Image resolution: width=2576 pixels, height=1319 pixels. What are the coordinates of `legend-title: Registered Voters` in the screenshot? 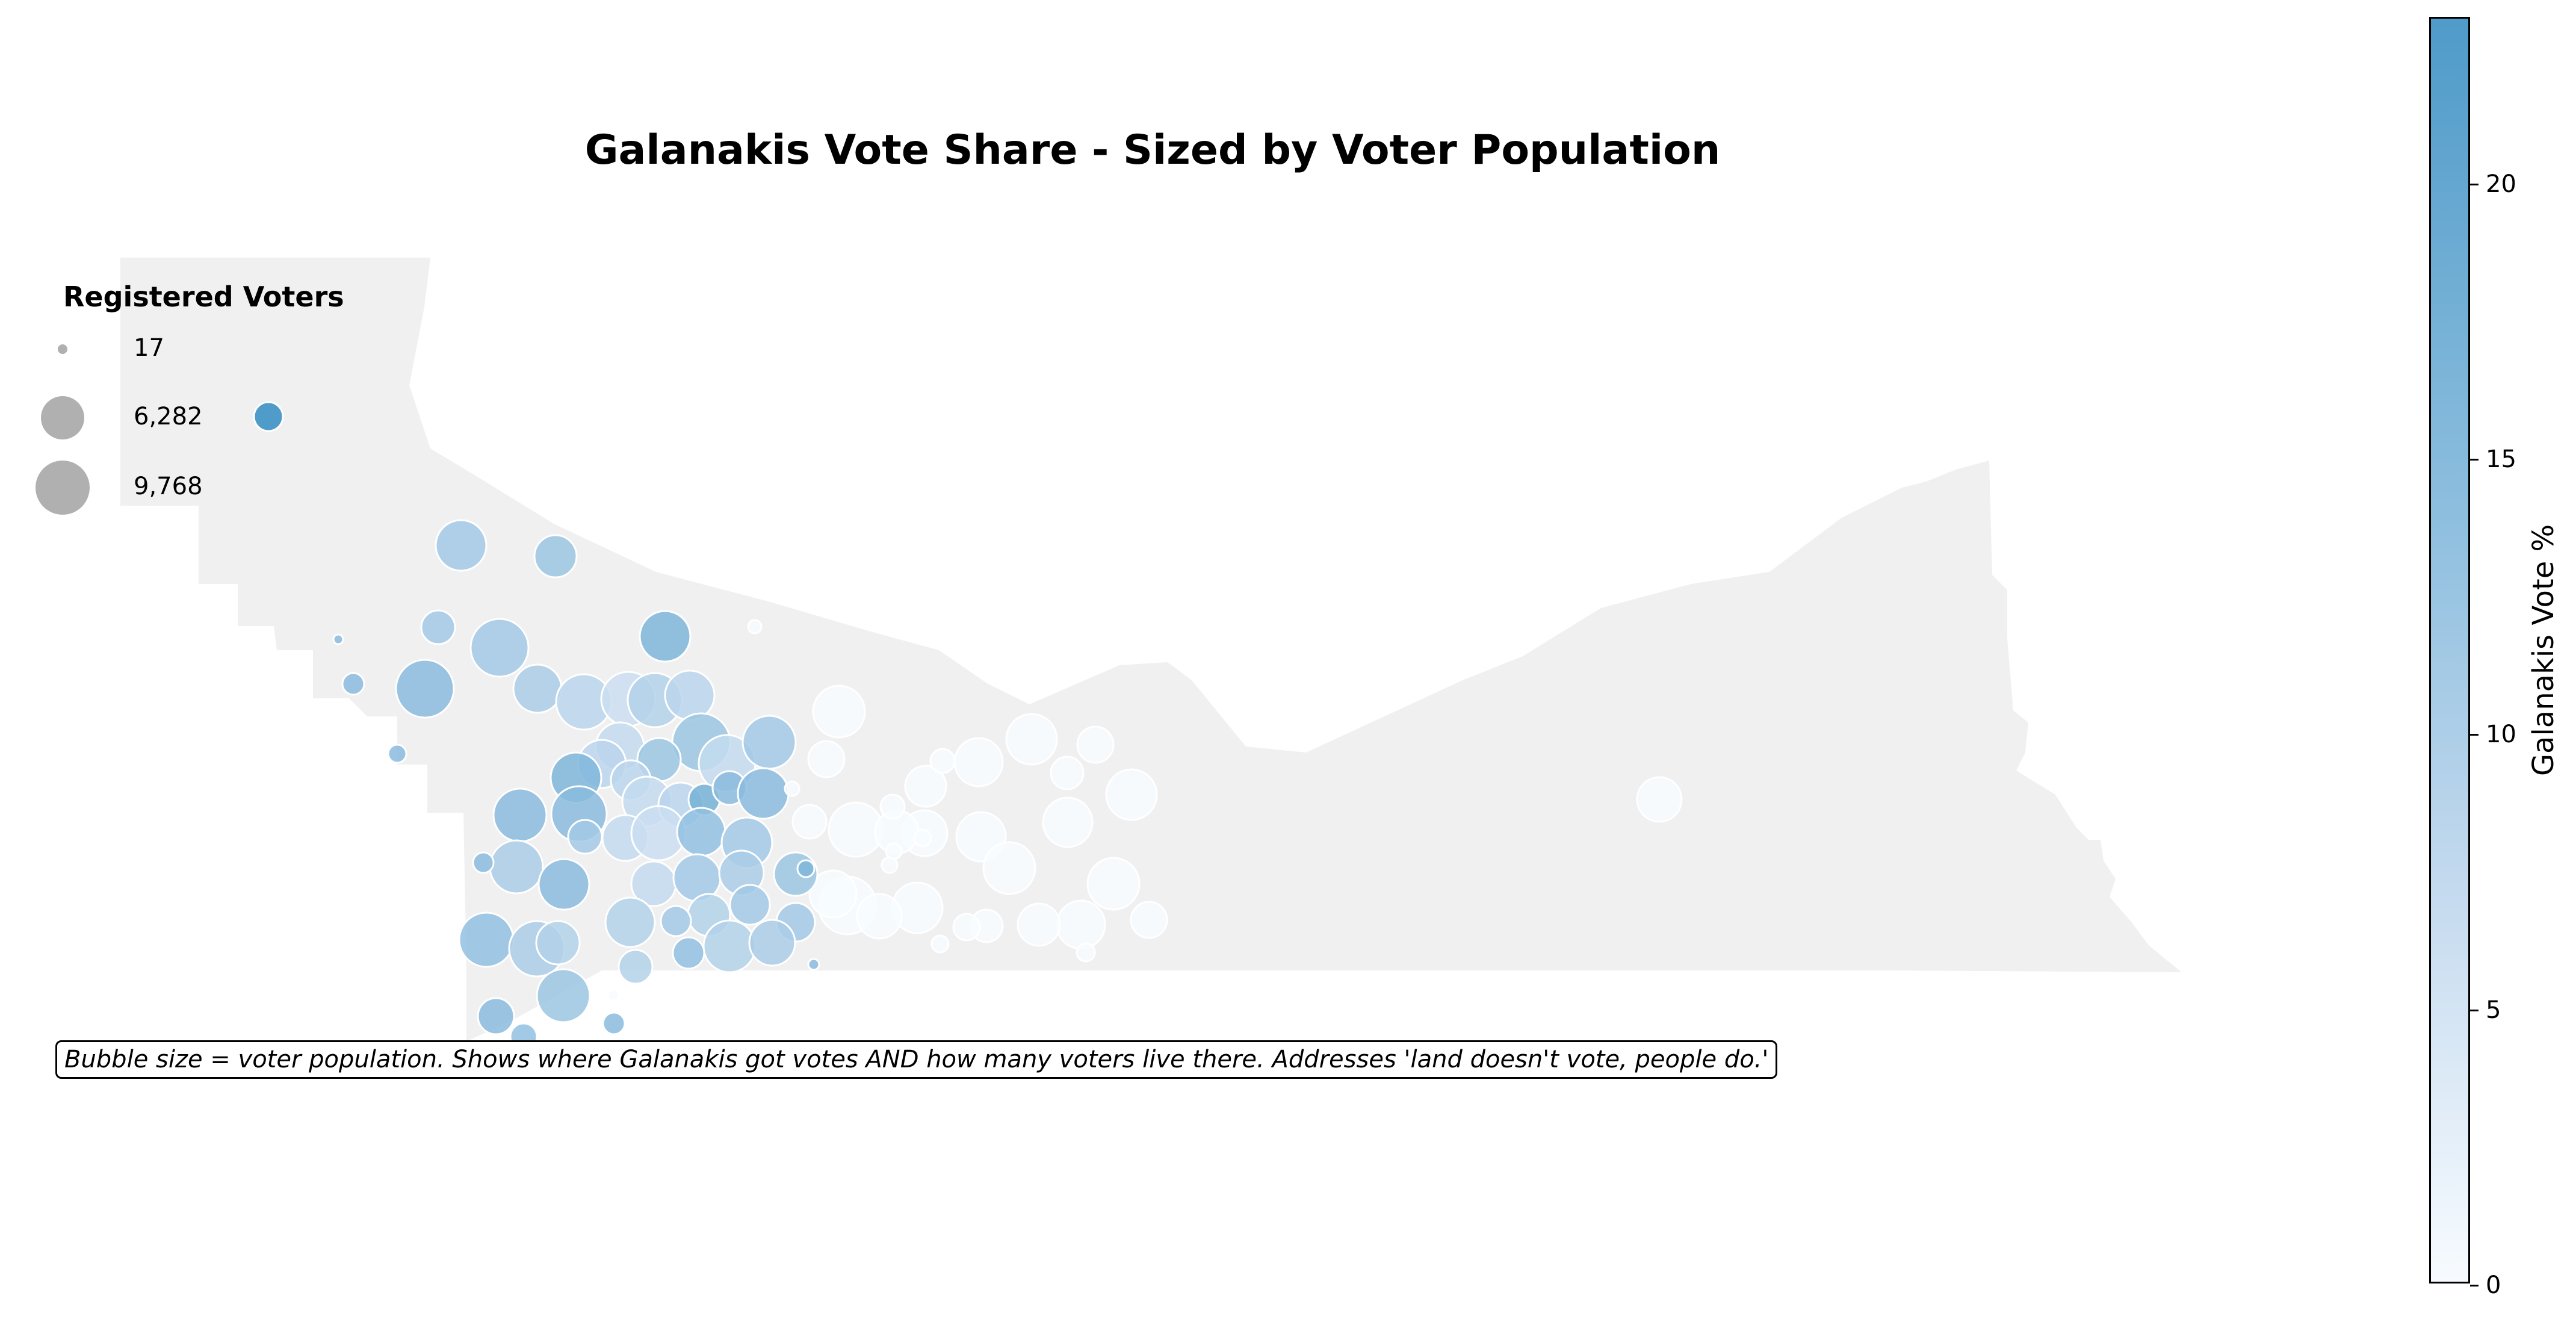 It's located at (203, 297).